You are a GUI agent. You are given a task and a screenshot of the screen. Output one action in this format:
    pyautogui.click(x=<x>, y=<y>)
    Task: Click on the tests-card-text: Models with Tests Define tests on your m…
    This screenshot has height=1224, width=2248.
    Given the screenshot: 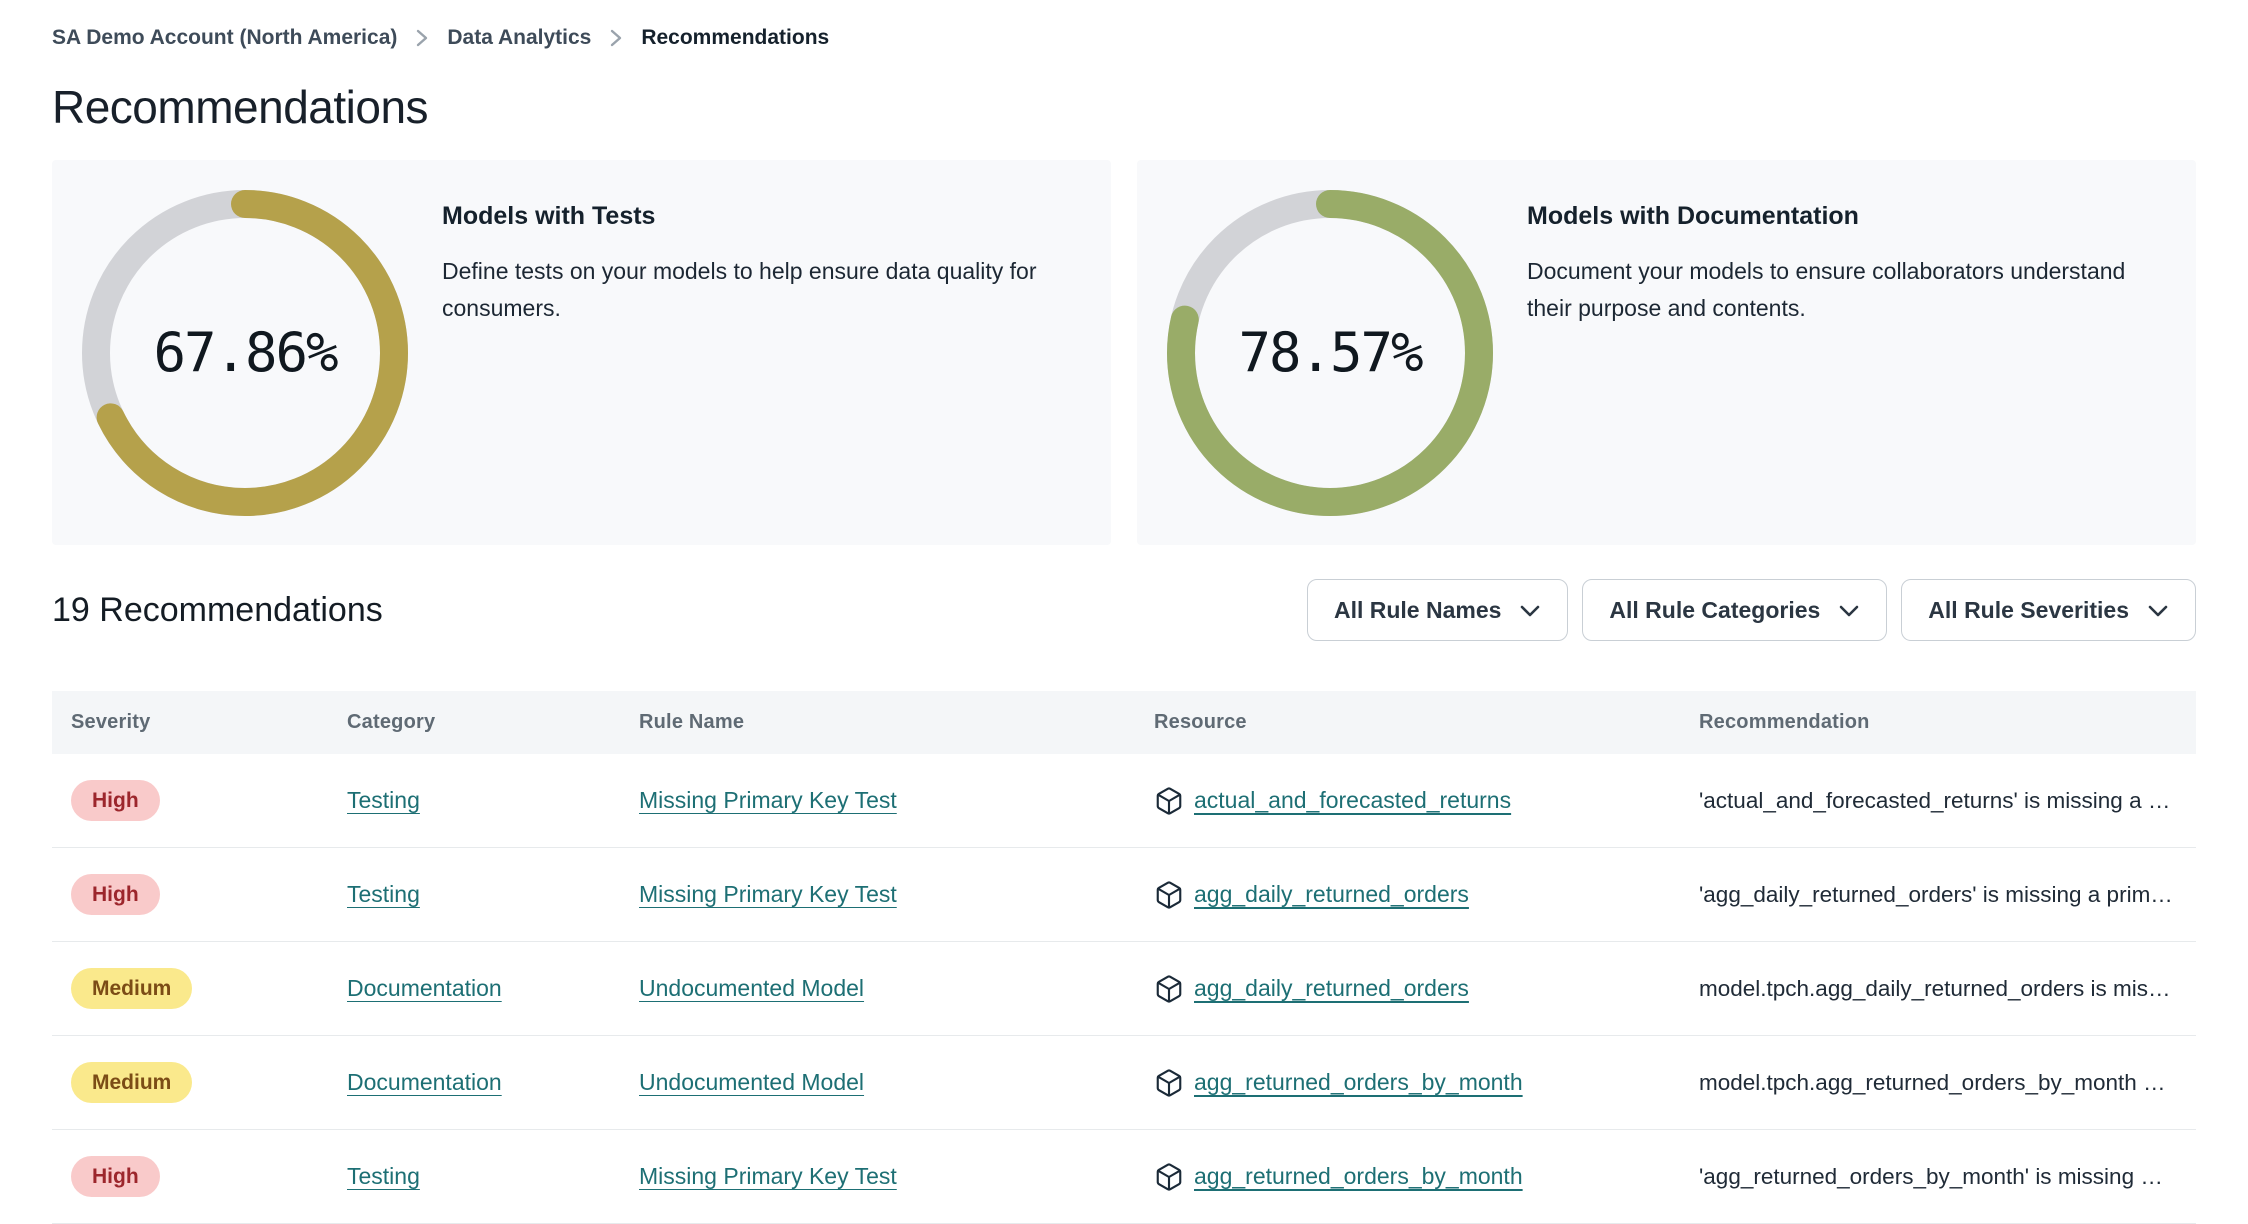 What is the action you would take?
    pyautogui.click(x=761, y=258)
    